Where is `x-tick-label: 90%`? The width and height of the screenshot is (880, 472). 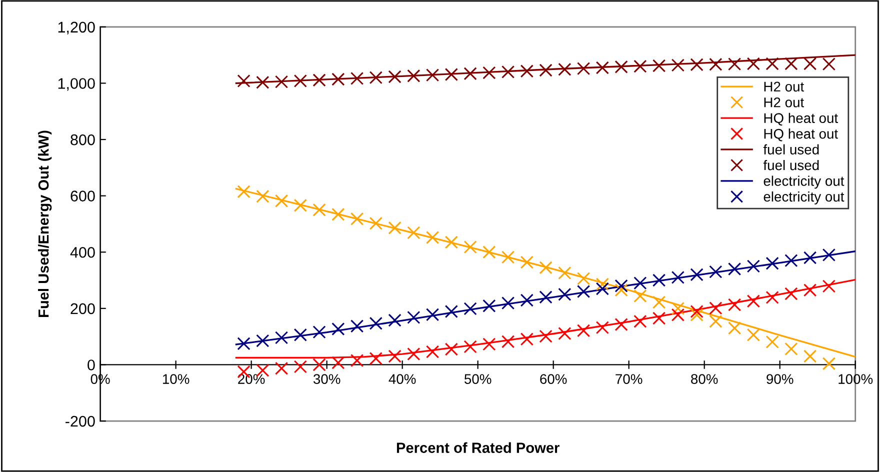 x-tick-label: 90% is located at coordinates (780, 379).